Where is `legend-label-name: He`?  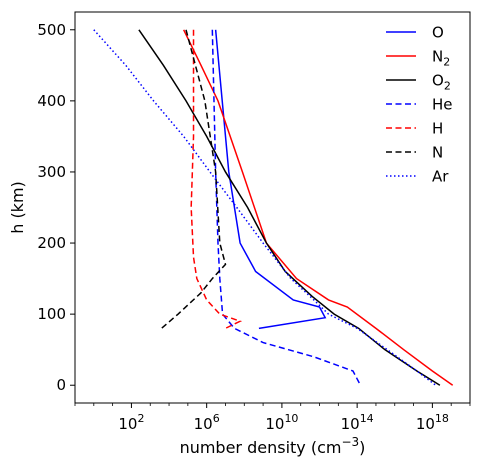
legend-label-name: He is located at coordinates (442, 105).